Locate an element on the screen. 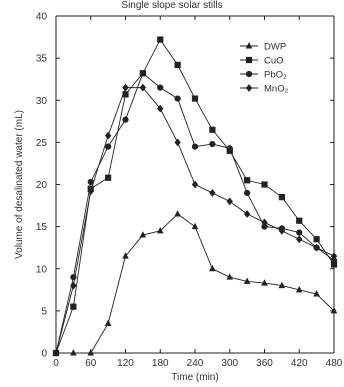 The width and height of the screenshot is (344, 387). x-tick-label: 480 is located at coordinates (334, 363).